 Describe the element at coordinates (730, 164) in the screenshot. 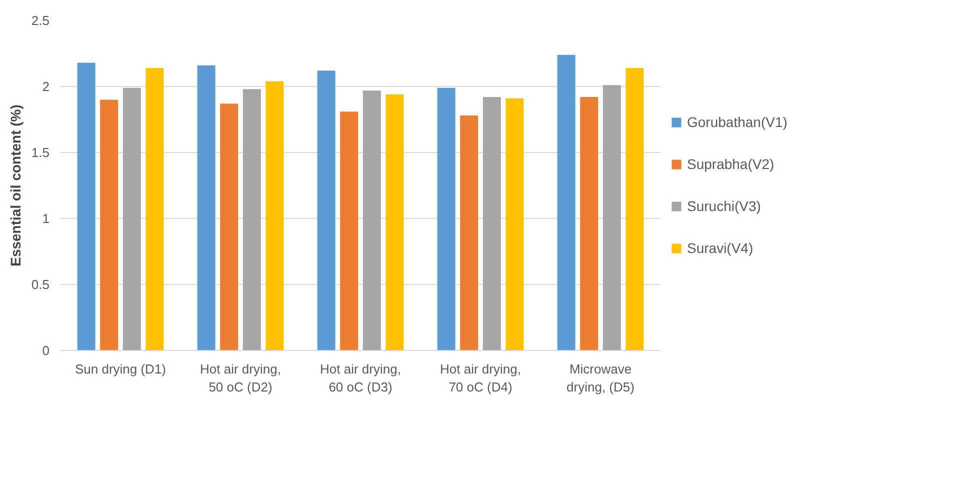

I see `legend-label: Suprabha(V2)` at that location.